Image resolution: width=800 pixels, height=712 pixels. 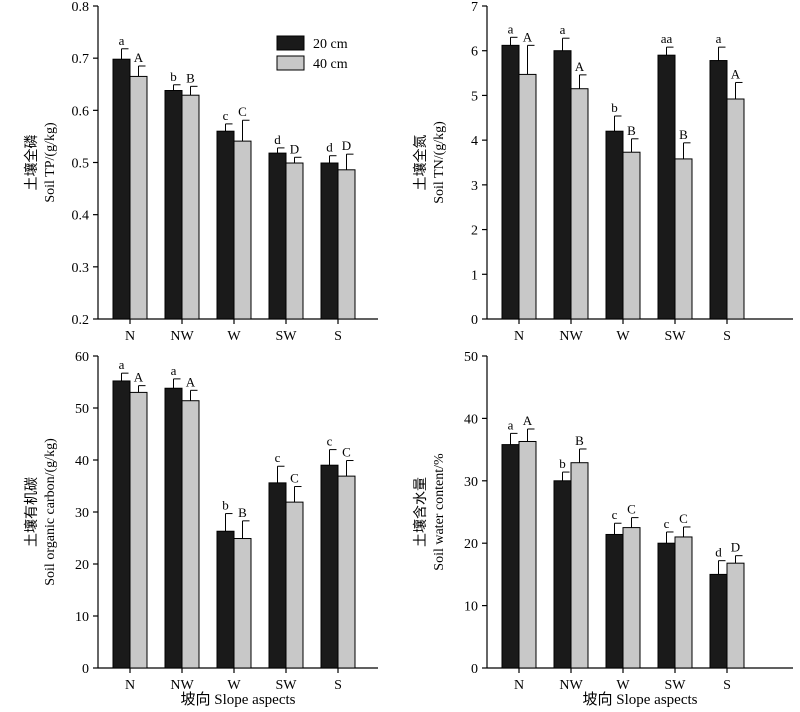 What do you see at coordinates (82, 357) in the screenshot?
I see `y-tick-label: 60` at bounding box center [82, 357].